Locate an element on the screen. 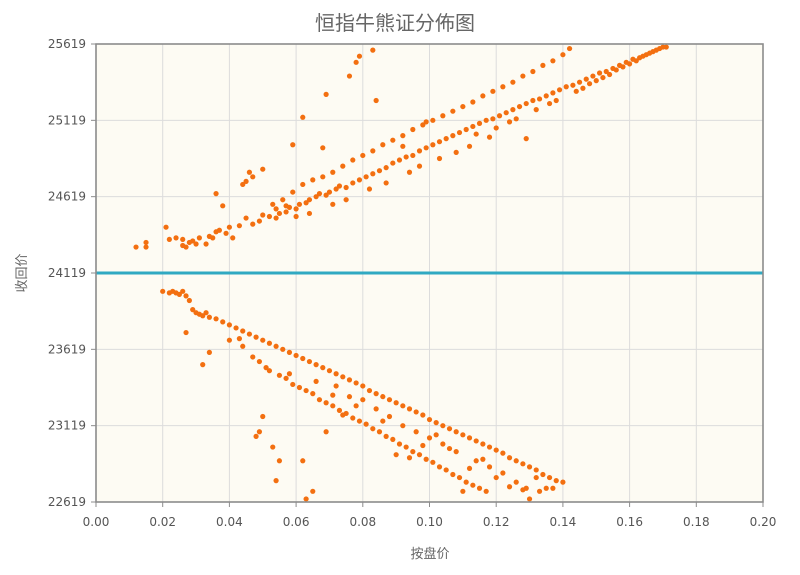  x-axis-title: 按盘价 is located at coordinates (429, 554).